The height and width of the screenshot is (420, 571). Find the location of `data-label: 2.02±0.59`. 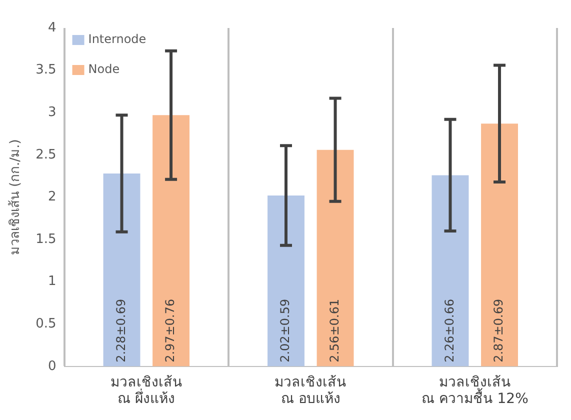

data-label: 2.02±0.59 is located at coordinates (285, 330).